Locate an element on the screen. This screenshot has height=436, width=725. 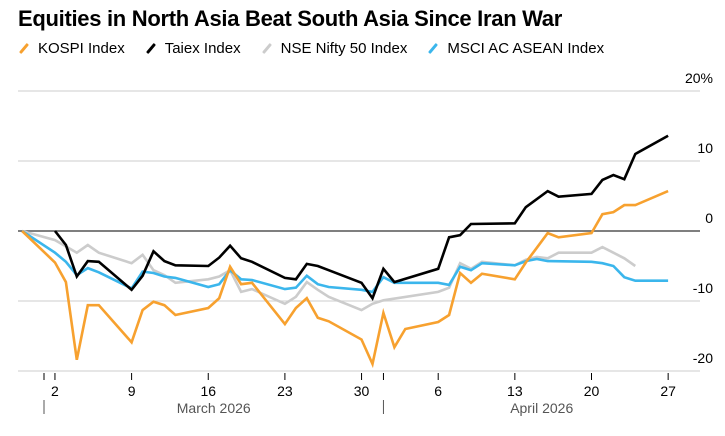
legend-item-nifty: NSE Nifty 50 Index is located at coordinates (334, 48).